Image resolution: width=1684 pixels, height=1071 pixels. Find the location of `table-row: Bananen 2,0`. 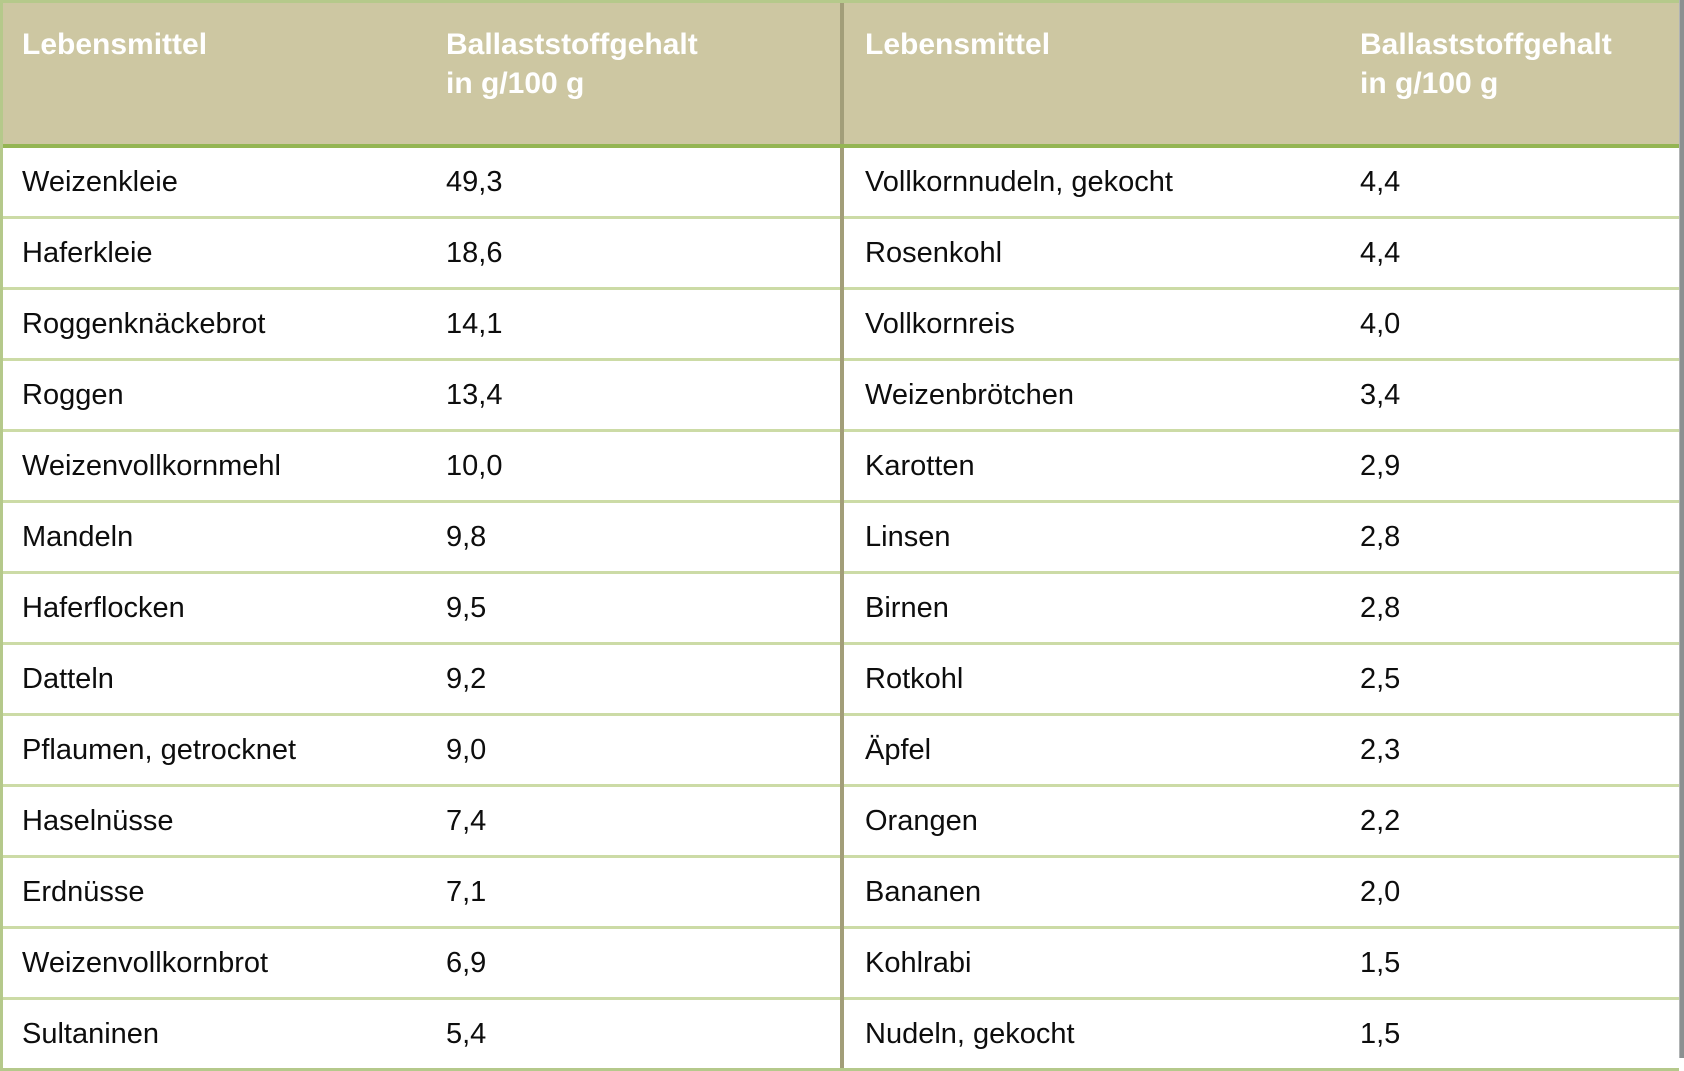

table-row: Bananen 2,0 is located at coordinates (1263, 891).